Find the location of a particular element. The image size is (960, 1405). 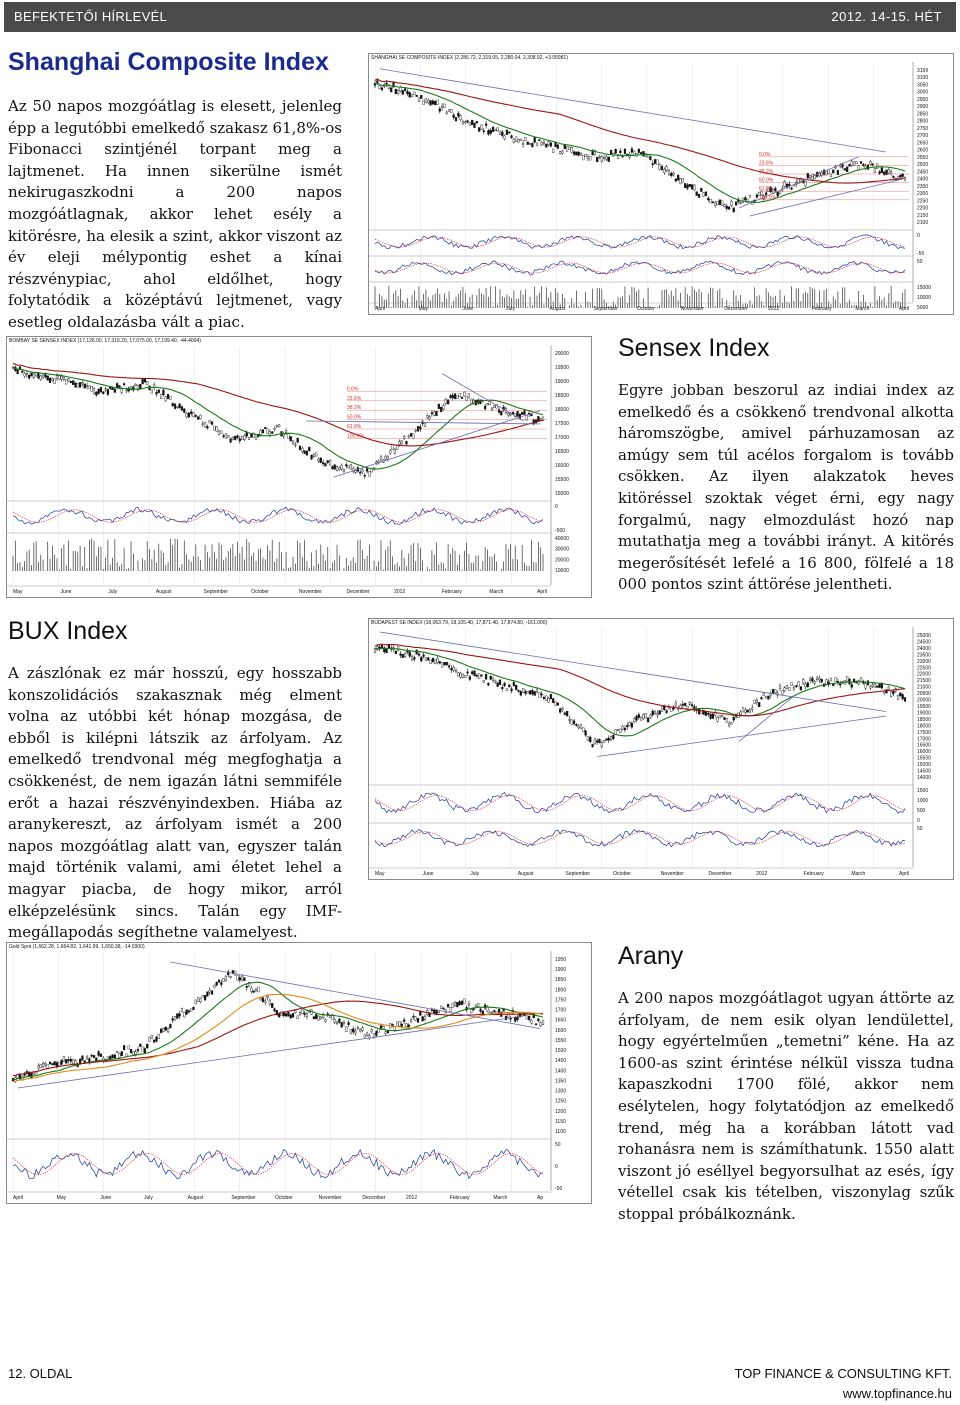

price-tick-label: 16000 is located at coordinates (924, 752).